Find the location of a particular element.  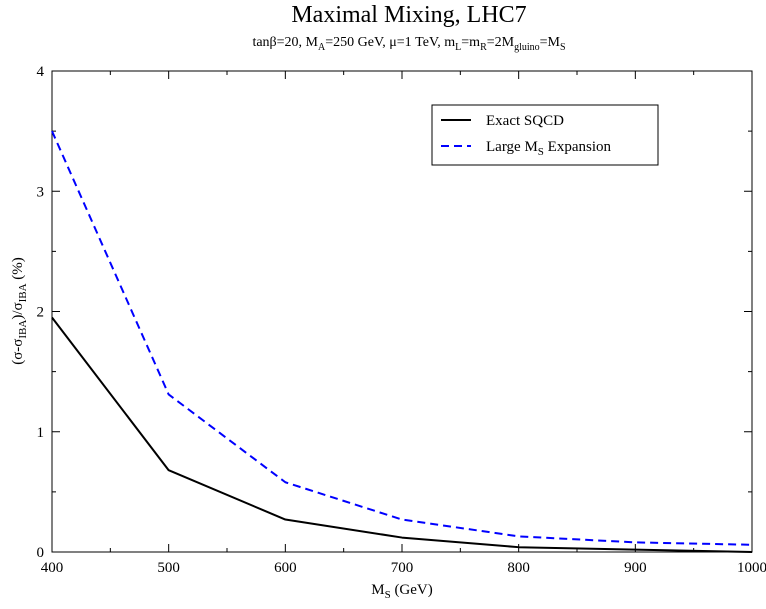

y-tick-label: 0 is located at coordinates (41, 553).